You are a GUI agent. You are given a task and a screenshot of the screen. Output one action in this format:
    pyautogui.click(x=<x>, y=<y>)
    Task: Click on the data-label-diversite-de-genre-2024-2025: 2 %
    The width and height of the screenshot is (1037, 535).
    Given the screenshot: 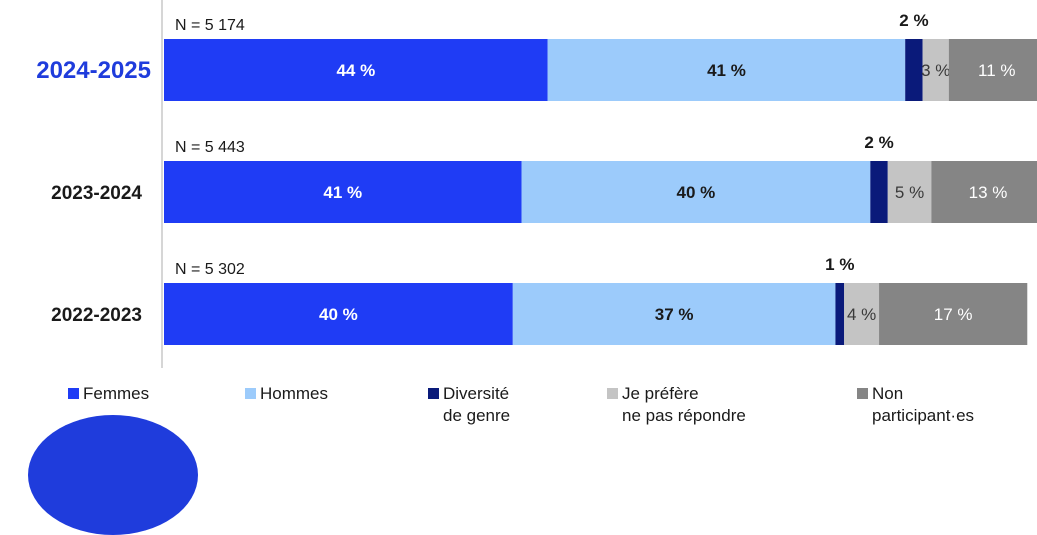 What is the action you would take?
    pyautogui.click(x=913, y=20)
    